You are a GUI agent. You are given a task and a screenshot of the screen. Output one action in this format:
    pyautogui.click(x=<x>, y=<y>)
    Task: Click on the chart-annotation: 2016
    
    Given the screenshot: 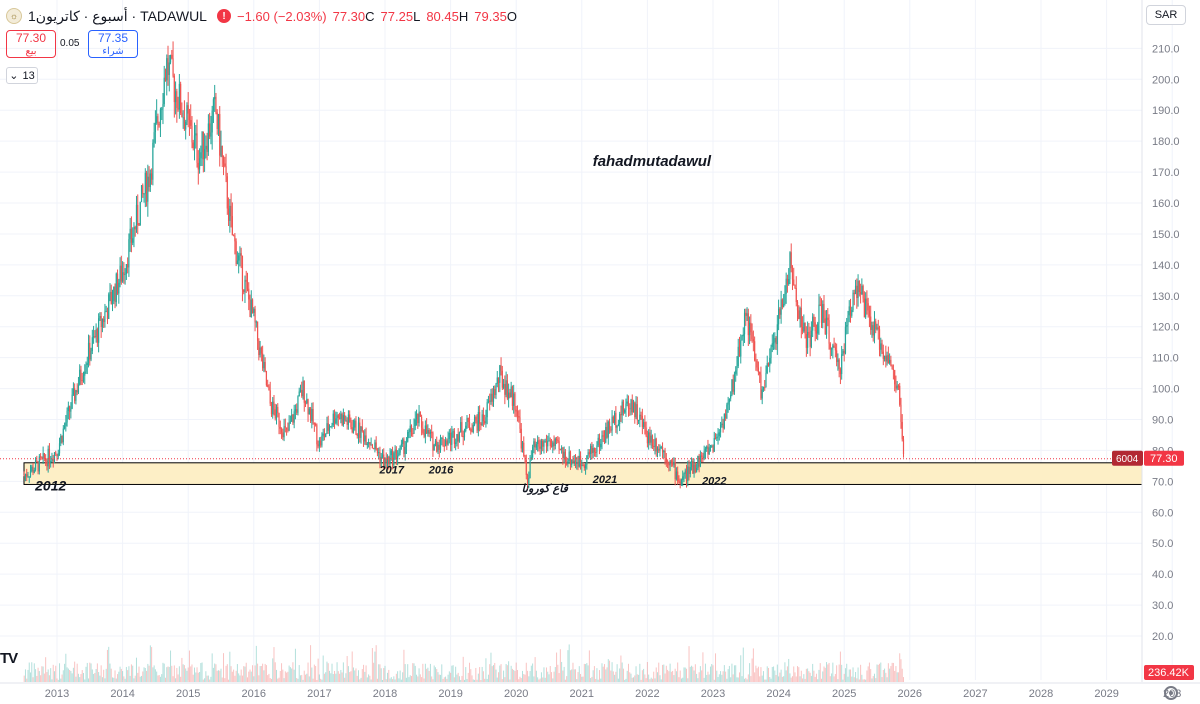 What is the action you would take?
    pyautogui.click(x=441, y=471)
    